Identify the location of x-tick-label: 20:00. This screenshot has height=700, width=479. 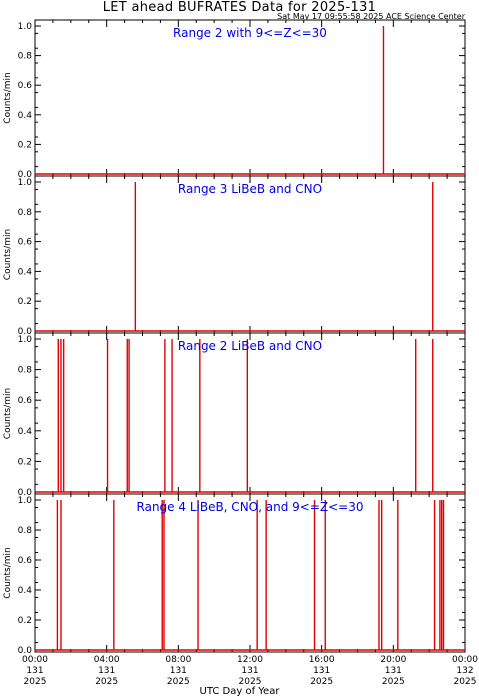
(393, 660).